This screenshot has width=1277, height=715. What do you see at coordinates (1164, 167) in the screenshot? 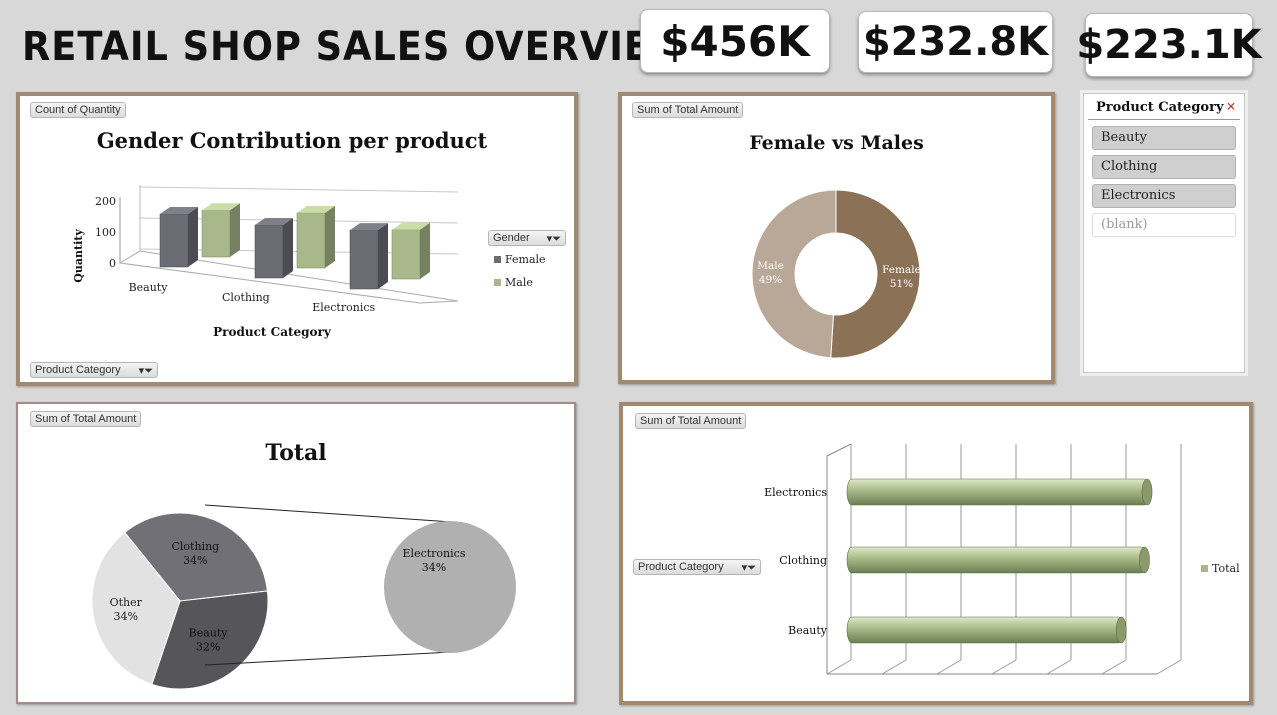
I see `slicer-item-clothing: Clothing` at bounding box center [1164, 167].